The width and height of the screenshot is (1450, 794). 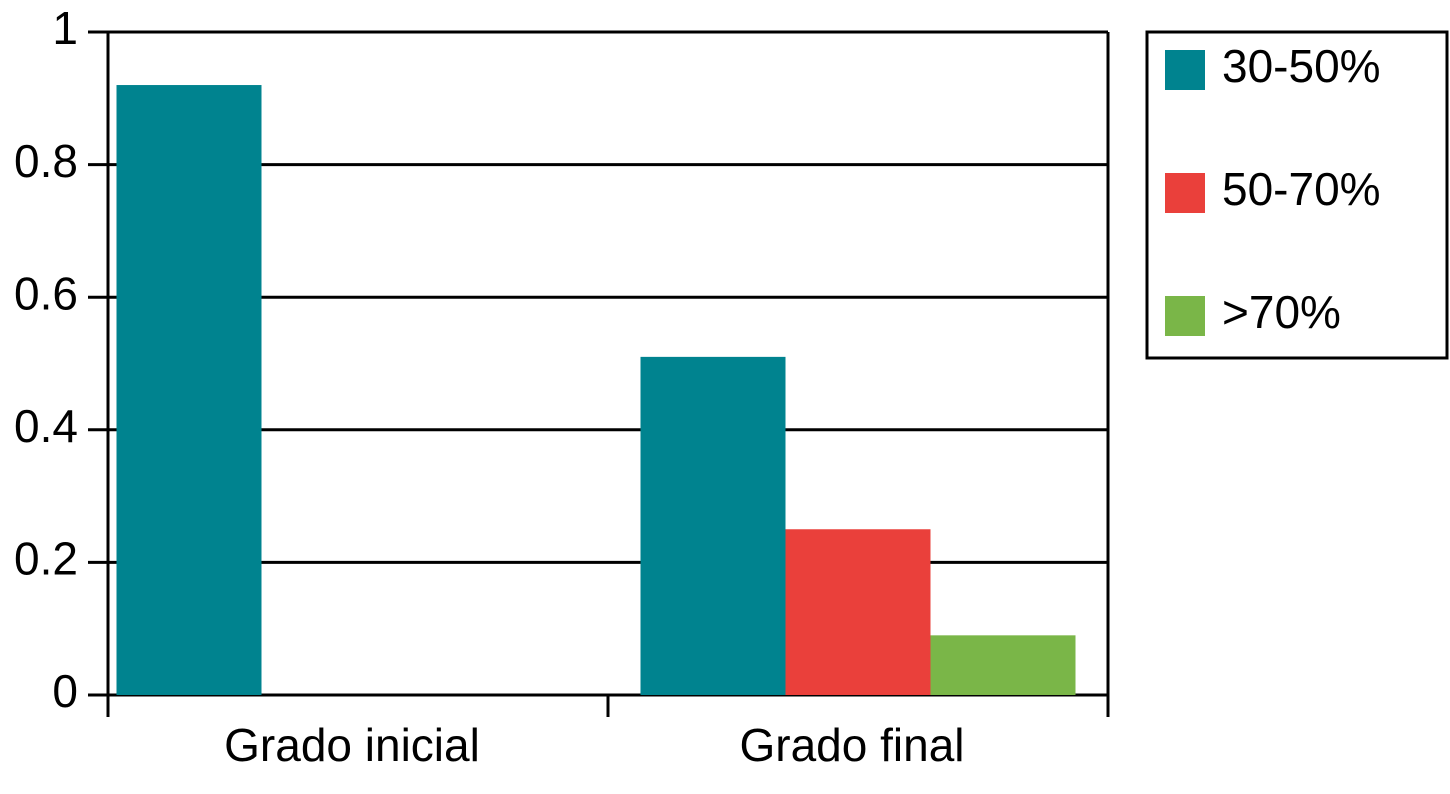 What do you see at coordinates (1281, 312) in the screenshot?
I see `legend-label: >70%` at bounding box center [1281, 312].